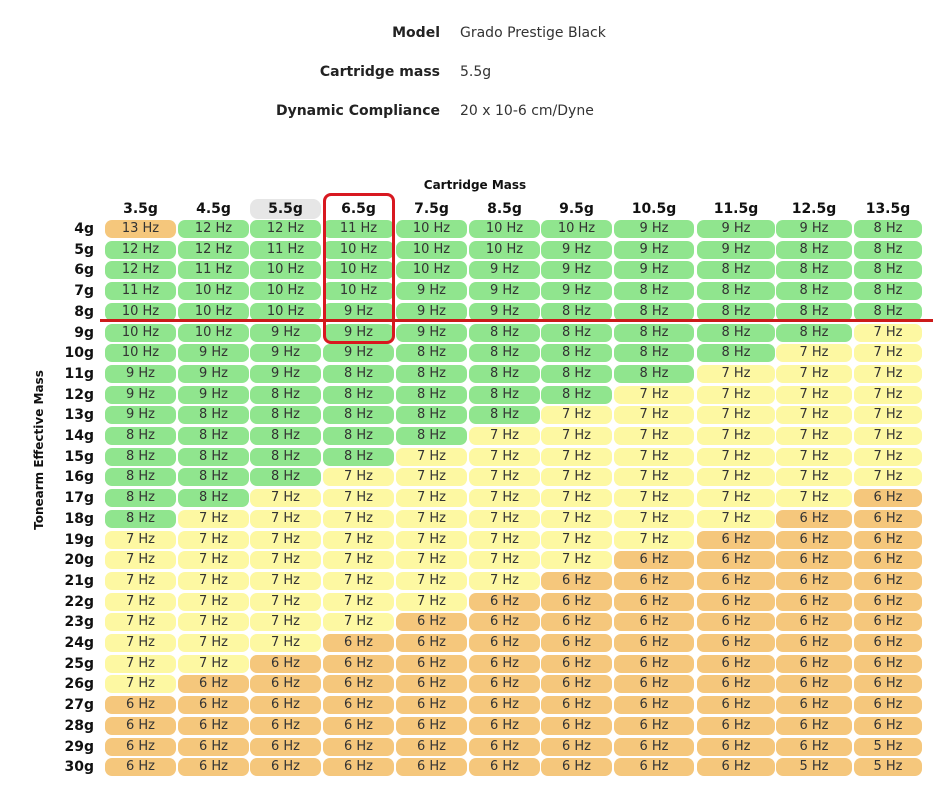 The image size is (950, 799). Describe the element at coordinates (84, 332) in the screenshot. I see `row-header-9g: 9g` at that location.